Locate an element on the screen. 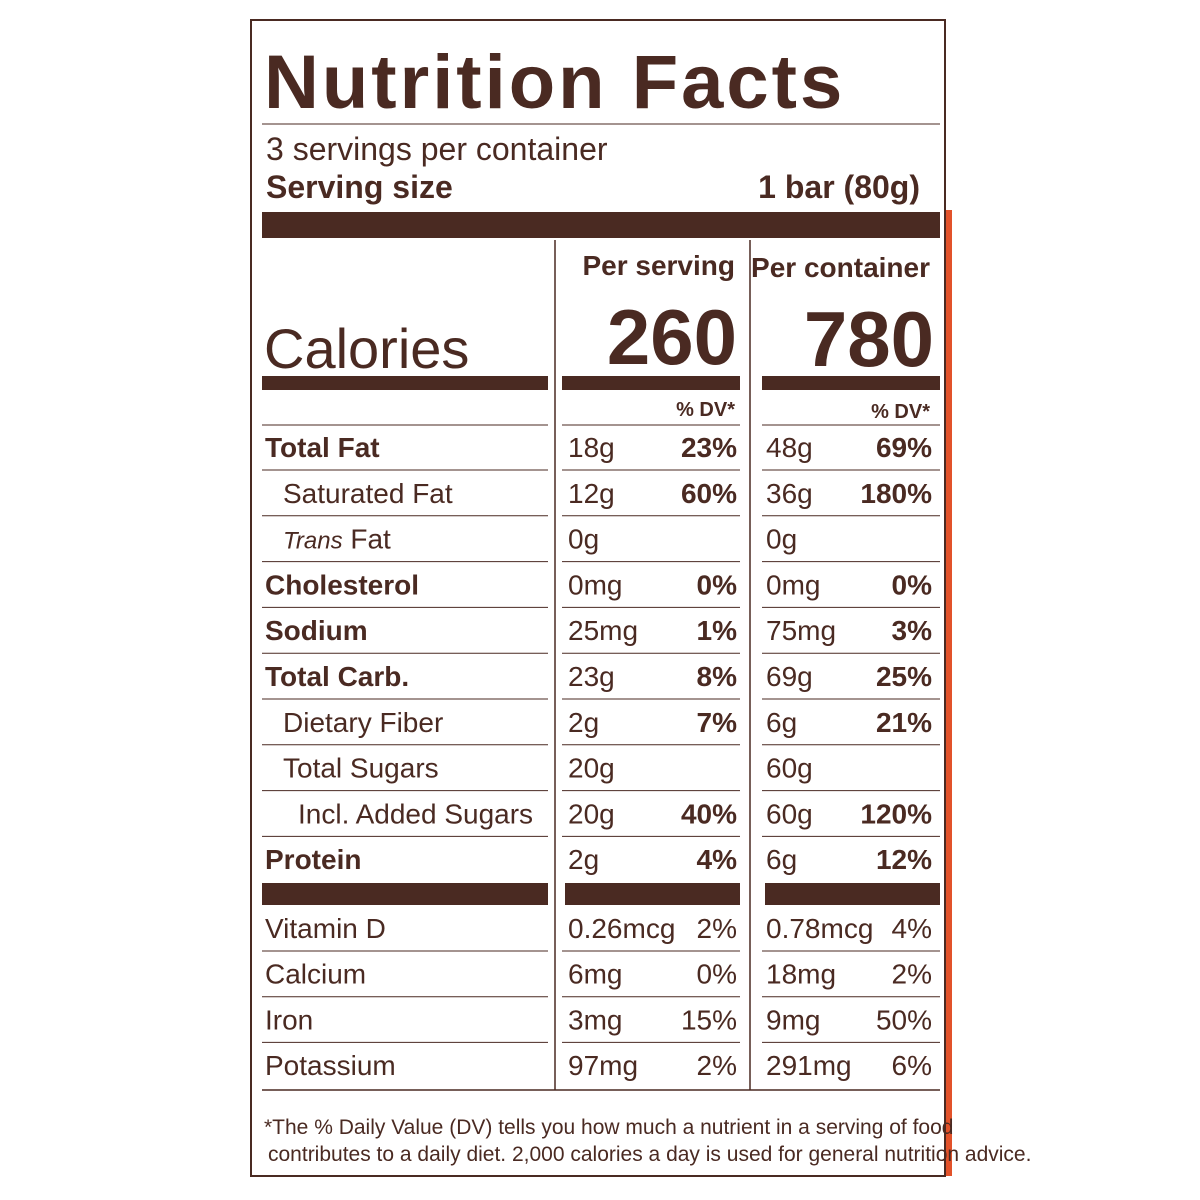 The image size is (1200, 1200). container-dv: 0% is located at coordinates (912, 584).